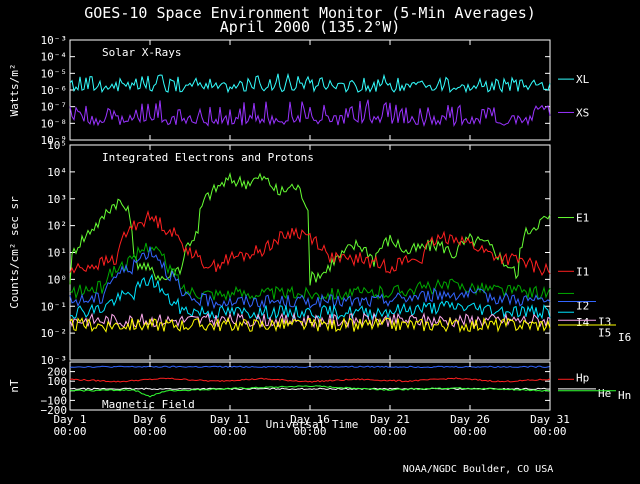  I want to click on x-tick-label: Day 6, so click(149, 419).